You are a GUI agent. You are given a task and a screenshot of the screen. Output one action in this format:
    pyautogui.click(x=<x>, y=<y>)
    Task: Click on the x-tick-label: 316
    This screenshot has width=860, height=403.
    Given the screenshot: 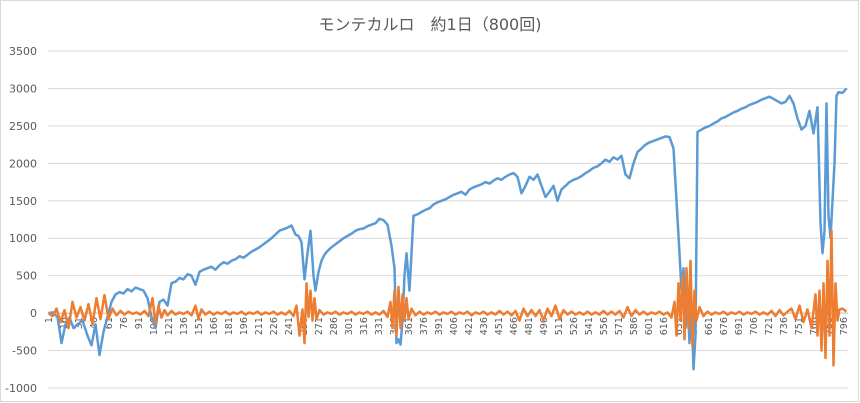 What is the action you would take?
    pyautogui.click(x=364, y=326)
    